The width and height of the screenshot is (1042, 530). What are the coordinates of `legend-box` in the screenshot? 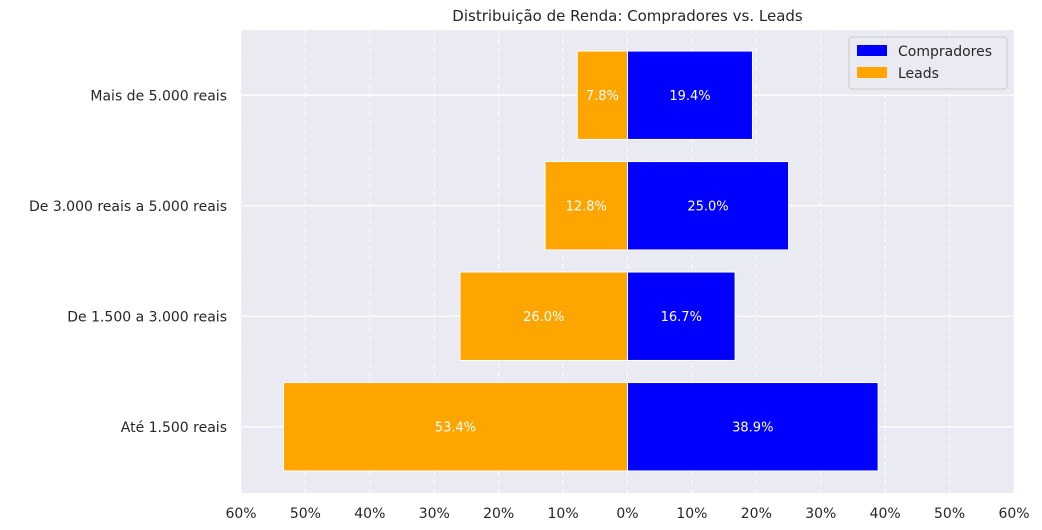 It's located at (928, 63).